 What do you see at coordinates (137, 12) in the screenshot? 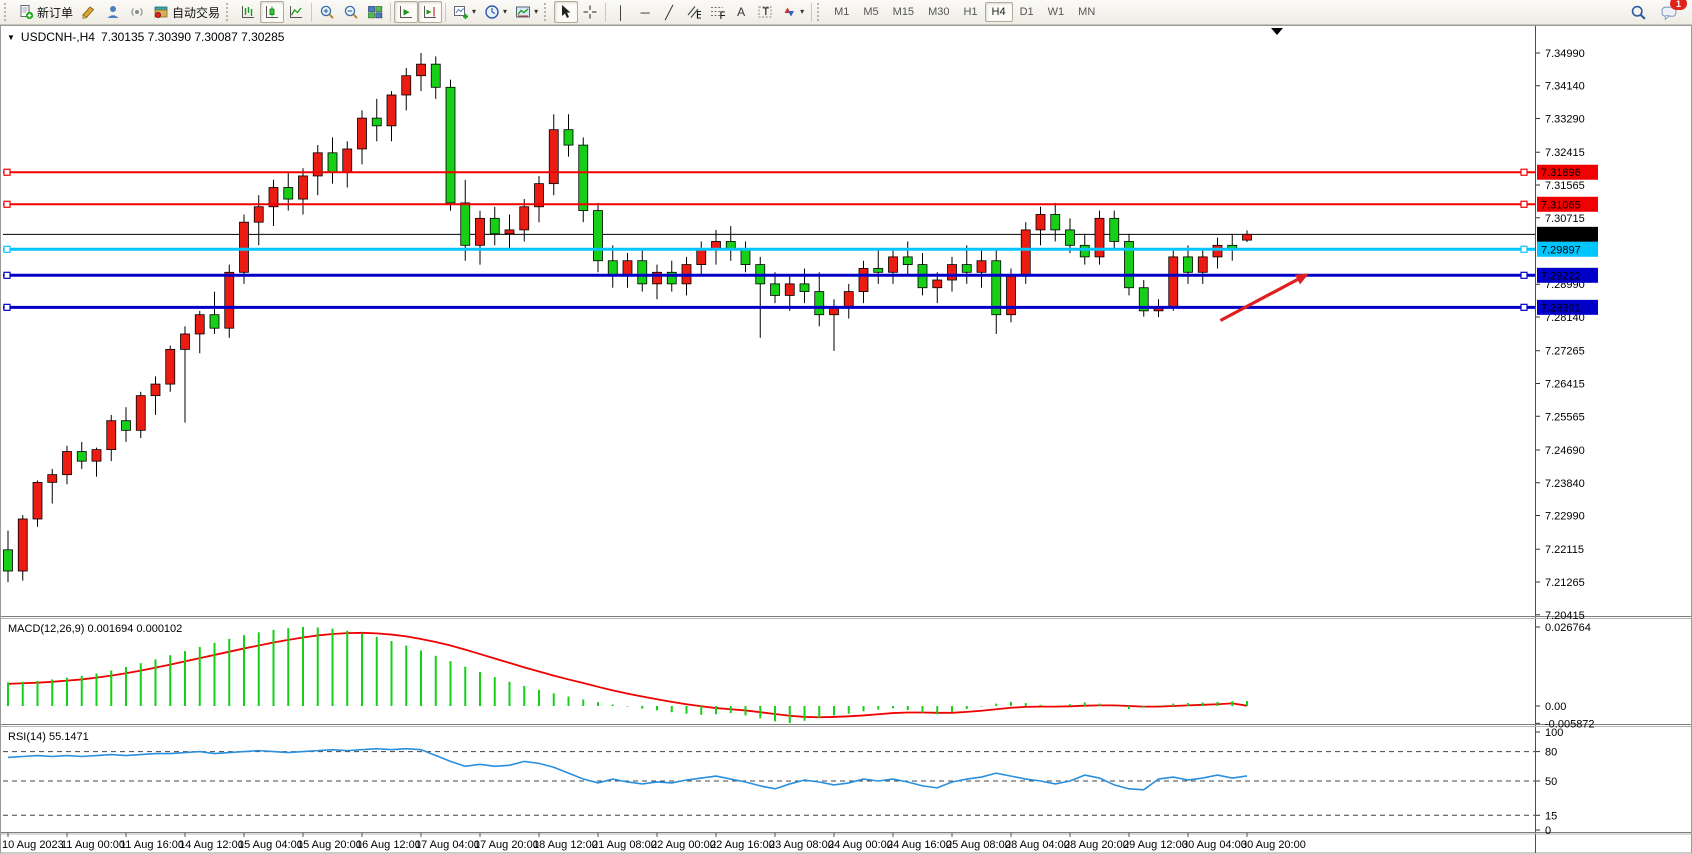
I see `signals-button` at bounding box center [137, 12].